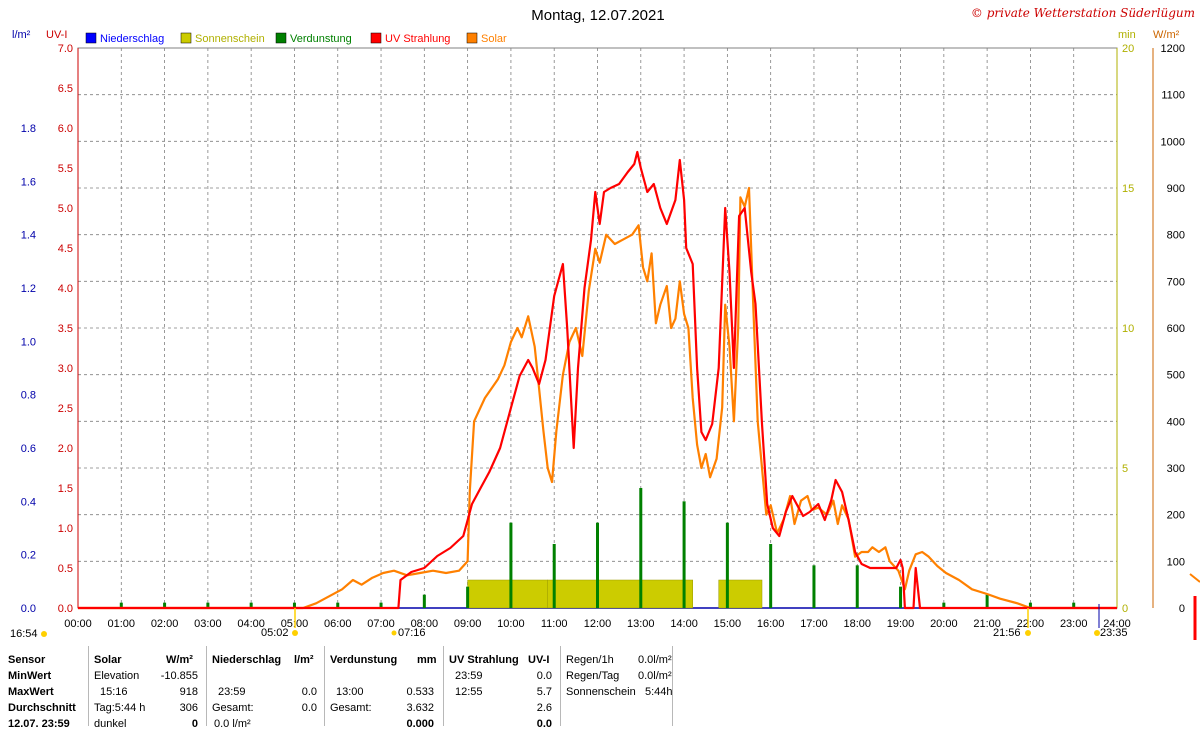 The height and width of the screenshot is (731, 1200). What do you see at coordinates (232, 692) in the screenshot?
I see `precip-max-time: 23:59` at bounding box center [232, 692].